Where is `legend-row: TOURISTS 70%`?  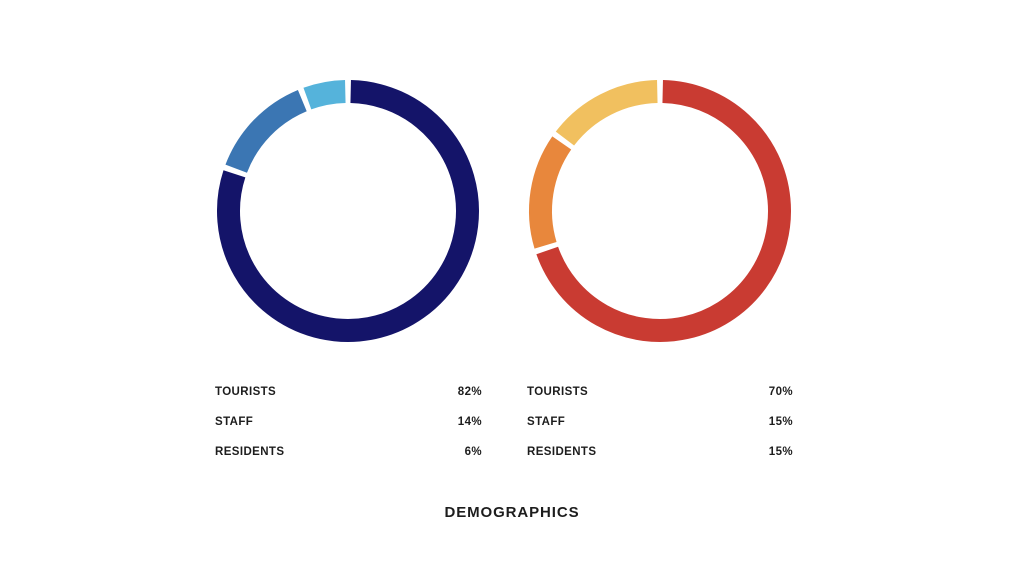
legend-row: TOURISTS 70% is located at coordinates (660, 391).